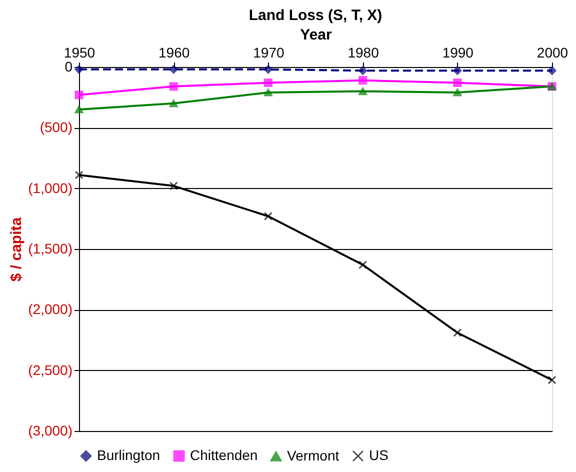  I want to click on legend-label: Burlington, so click(128, 455).